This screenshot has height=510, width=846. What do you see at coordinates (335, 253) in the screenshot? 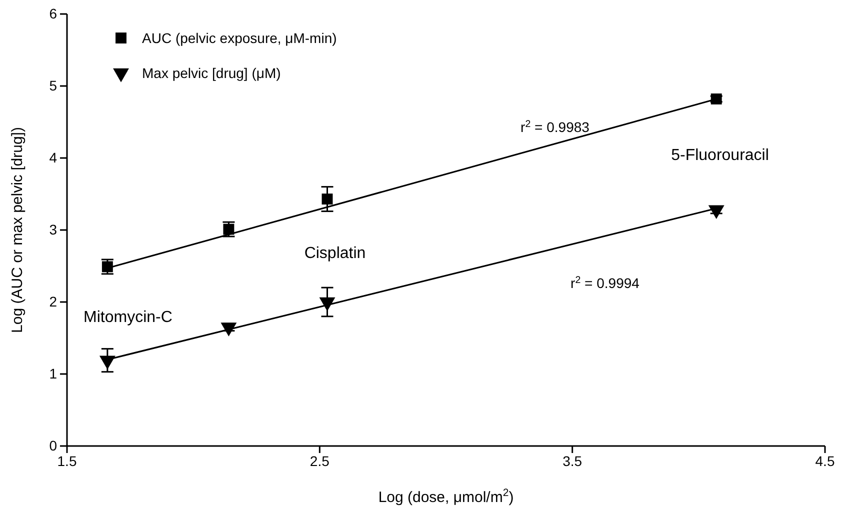
I see `annotation: Cisplatin` at bounding box center [335, 253].